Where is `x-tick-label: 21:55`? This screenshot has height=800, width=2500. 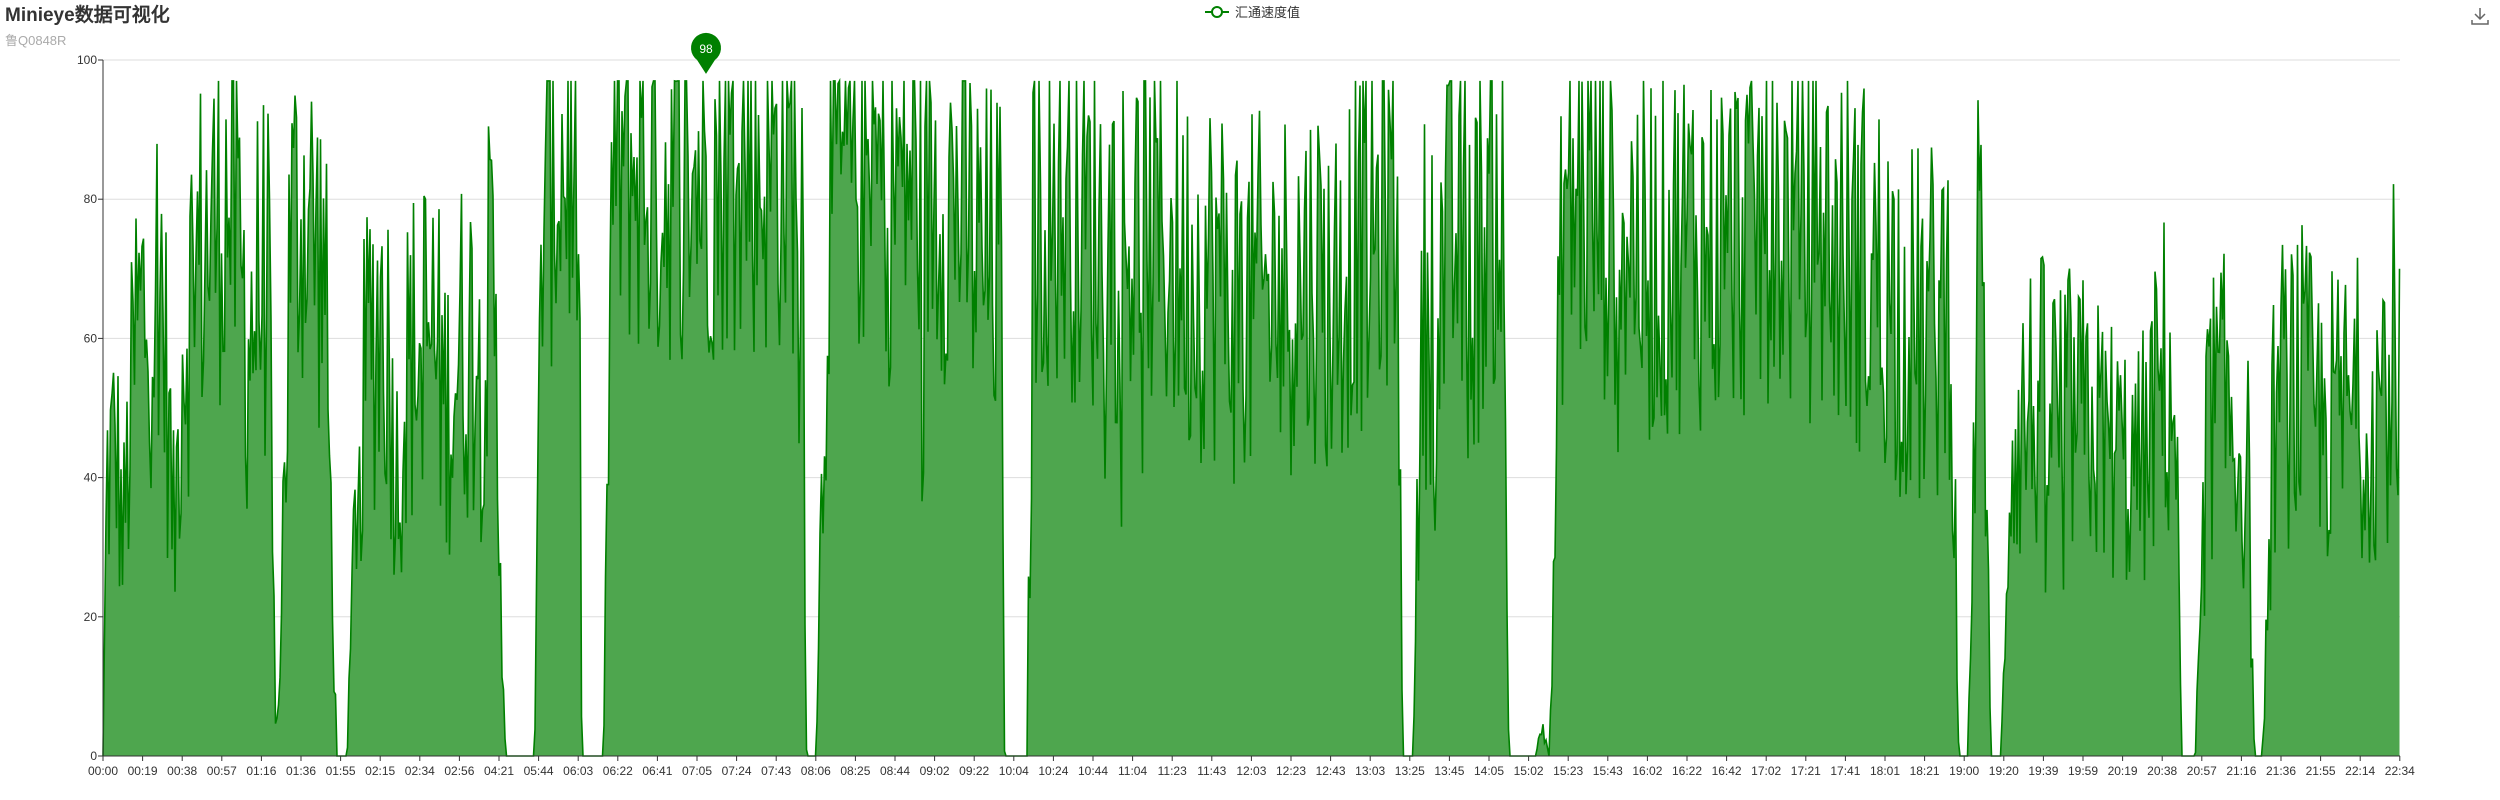
x-tick-label: 21:55 is located at coordinates (2321, 771).